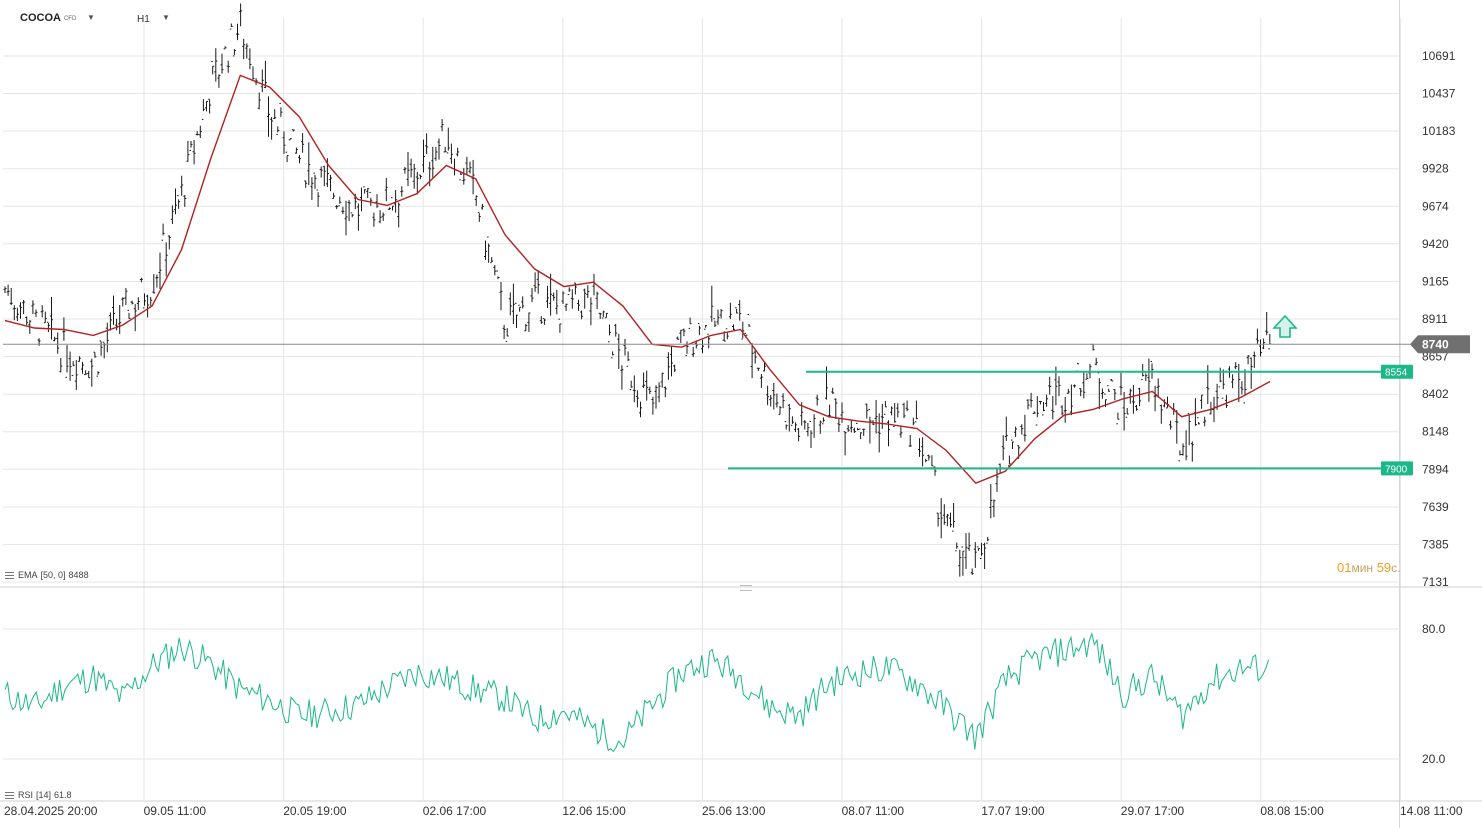 This screenshot has width=1482, height=828. Describe the element at coordinates (26, 795) in the screenshot. I see `rsi-name: RSI` at that location.